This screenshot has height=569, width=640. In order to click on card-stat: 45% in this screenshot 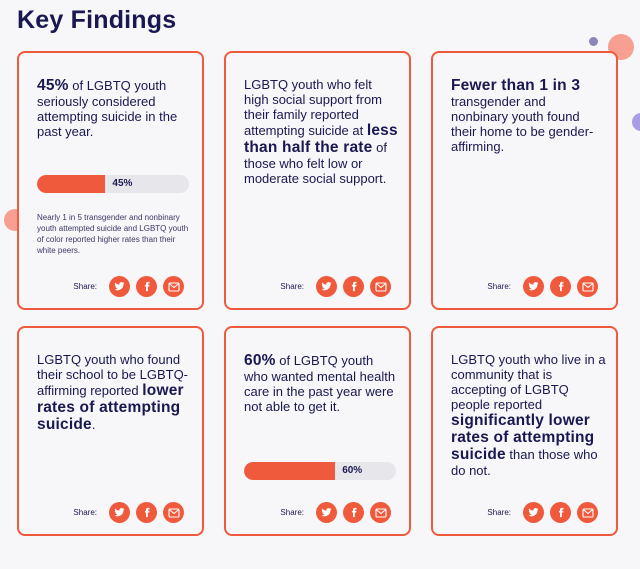, I will do `click(53, 85)`.